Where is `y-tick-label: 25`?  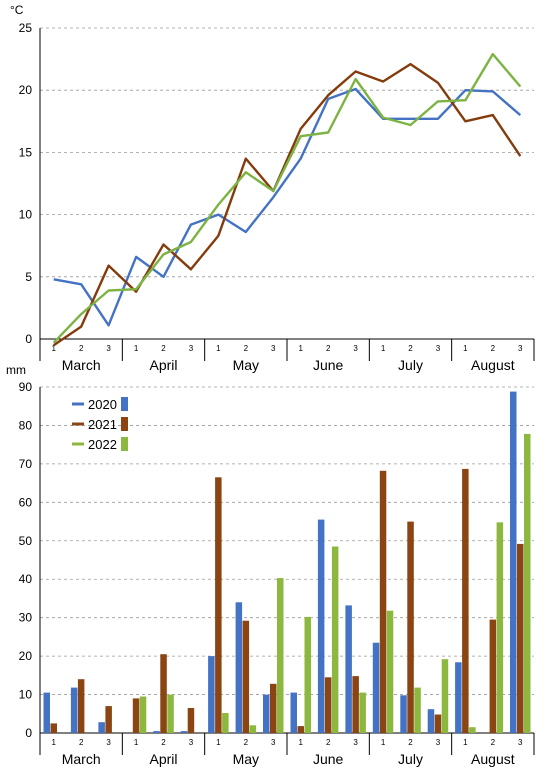 y-tick-label: 25 is located at coordinates (26, 28).